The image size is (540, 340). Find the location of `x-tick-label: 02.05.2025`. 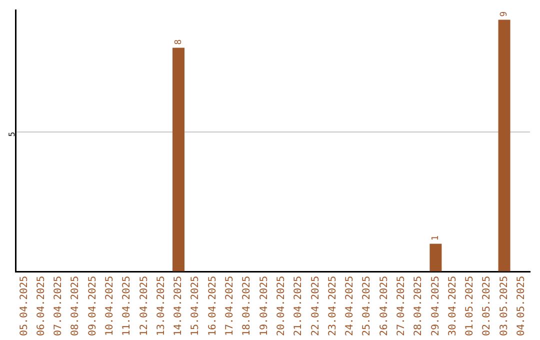

x-tick-label: 02.05.2025 is located at coordinates (487, 306).